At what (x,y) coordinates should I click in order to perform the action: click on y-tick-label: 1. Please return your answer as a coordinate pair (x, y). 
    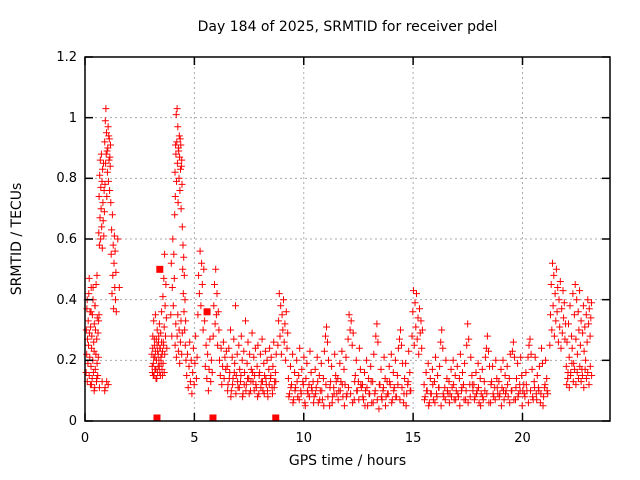
    Looking at the image, I should click on (72, 118).